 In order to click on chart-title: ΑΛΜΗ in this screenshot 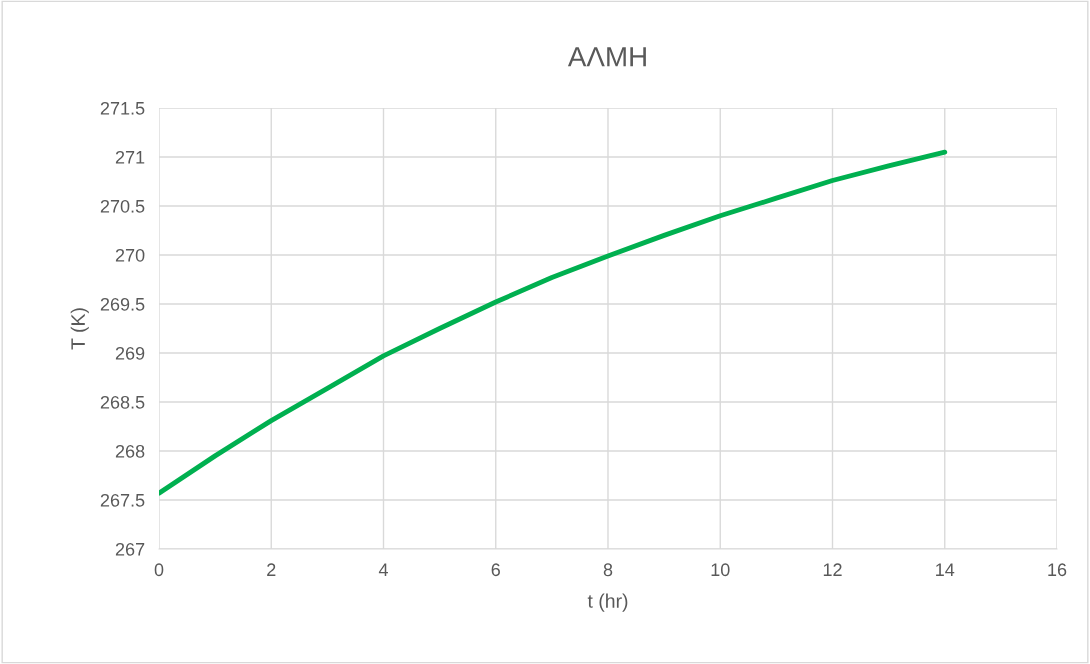, I will do `click(606, 57)`.